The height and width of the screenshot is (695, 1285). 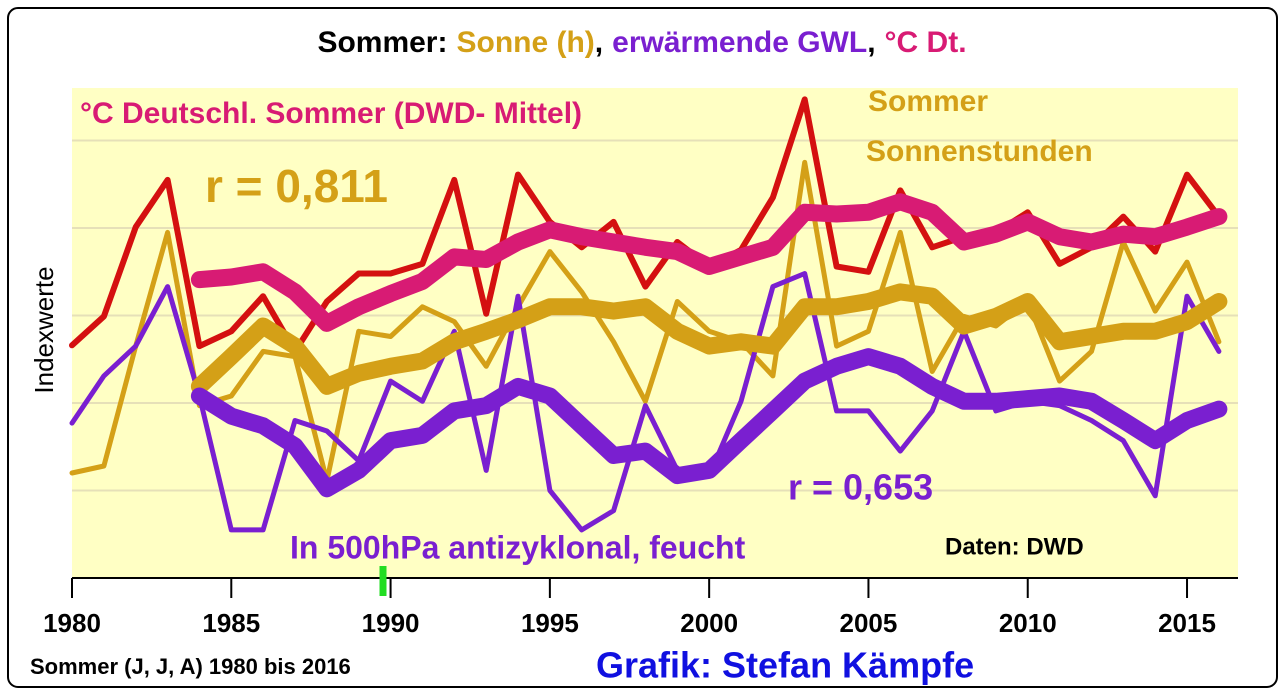 What do you see at coordinates (525, 42) in the screenshot?
I see `title-part: Sonne (h)` at bounding box center [525, 42].